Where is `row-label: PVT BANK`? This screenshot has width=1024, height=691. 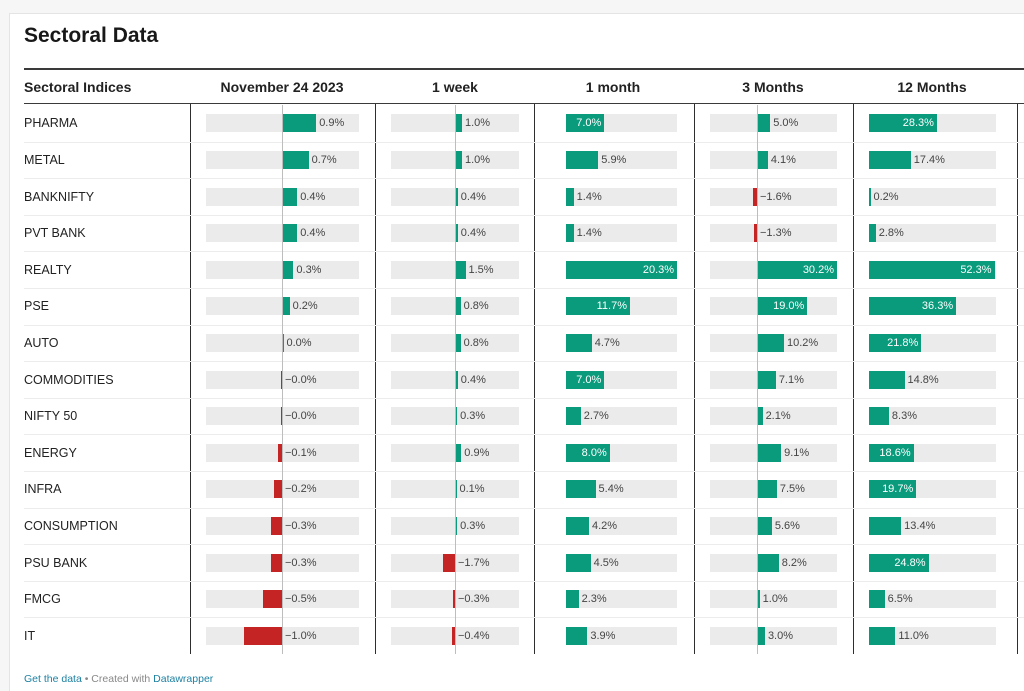
row-label: PVT BANK is located at coordinates (55, 233).